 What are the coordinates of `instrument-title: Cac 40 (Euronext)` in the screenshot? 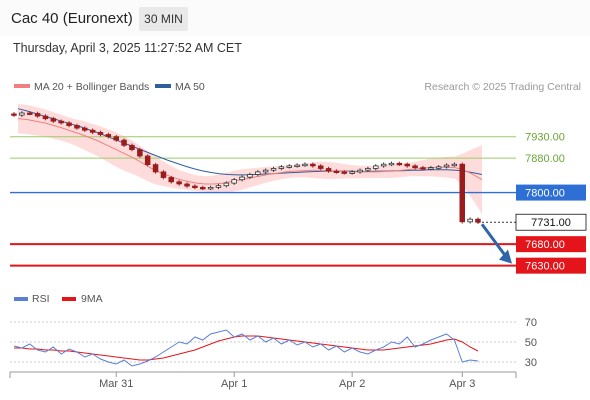 It's located at (72, 18).